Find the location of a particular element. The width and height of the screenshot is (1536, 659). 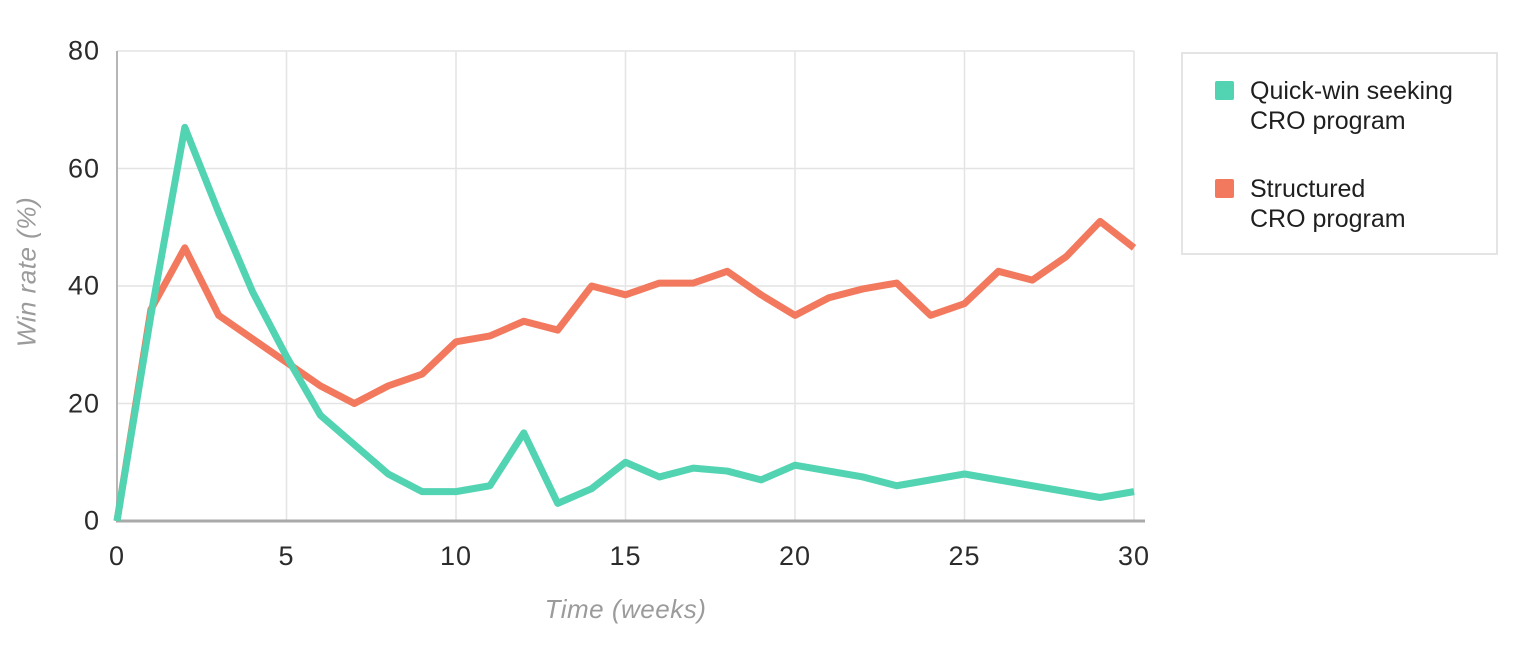

x-tick-label: 10 is located at coordinates (456, 556).